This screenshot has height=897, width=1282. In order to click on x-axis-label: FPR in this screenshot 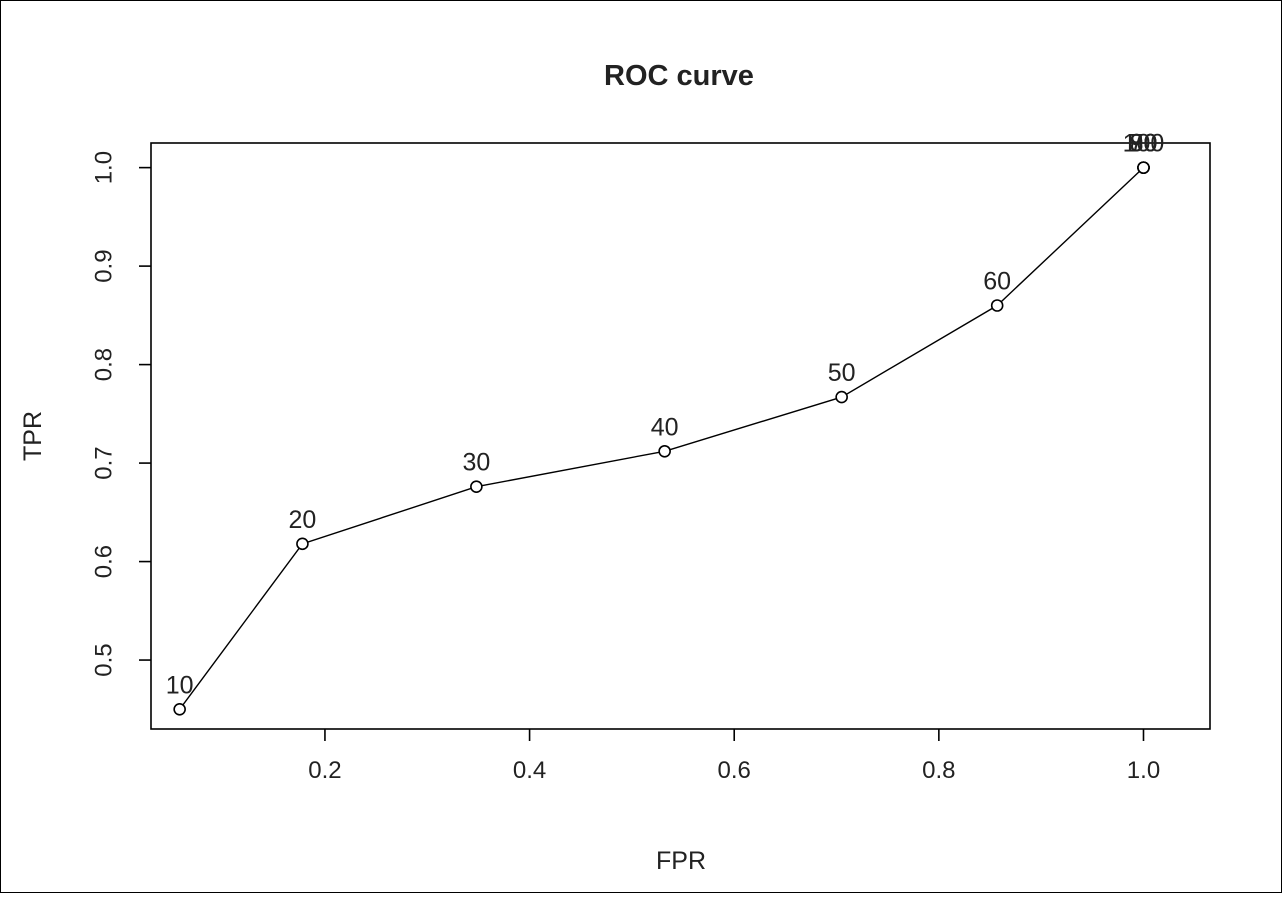, I will do `click(681, 861)`.